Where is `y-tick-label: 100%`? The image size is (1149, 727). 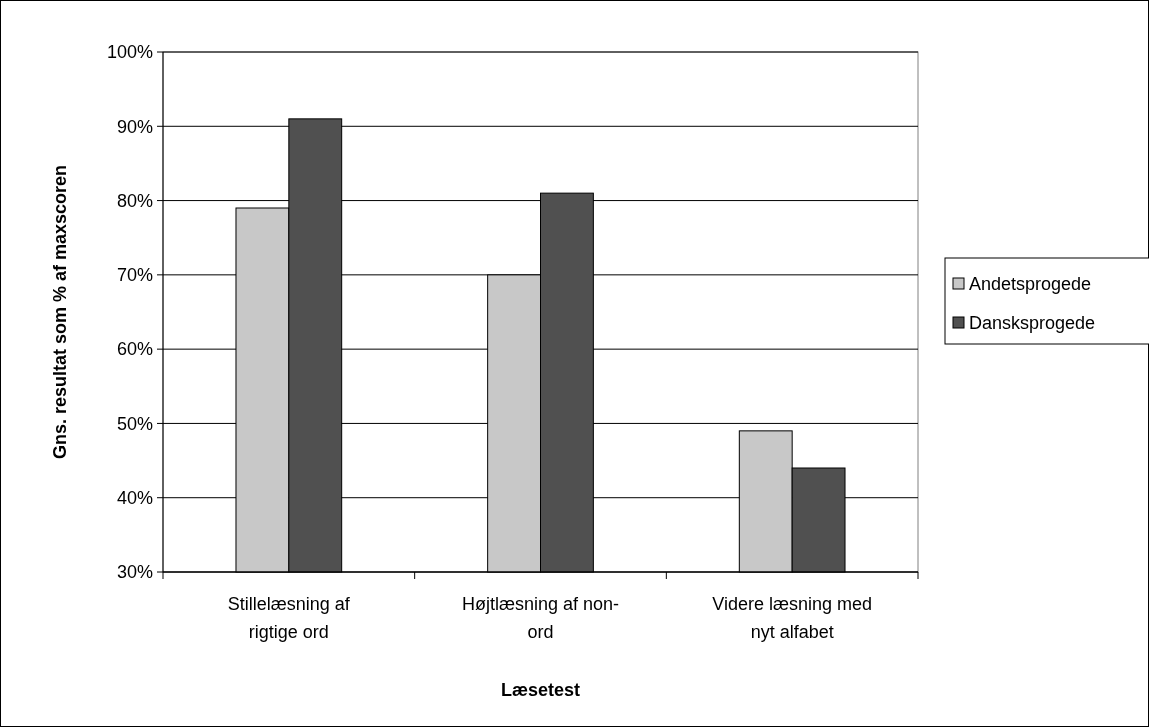 y-tick-label: 100% is located at coordinates (129, 52).